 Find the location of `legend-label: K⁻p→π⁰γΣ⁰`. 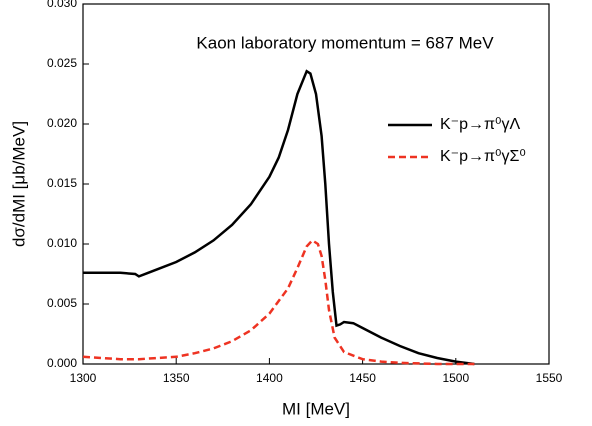

legend-label: K⁻p→π⁰γΣ⁰ is located at coordinates (483, 156).